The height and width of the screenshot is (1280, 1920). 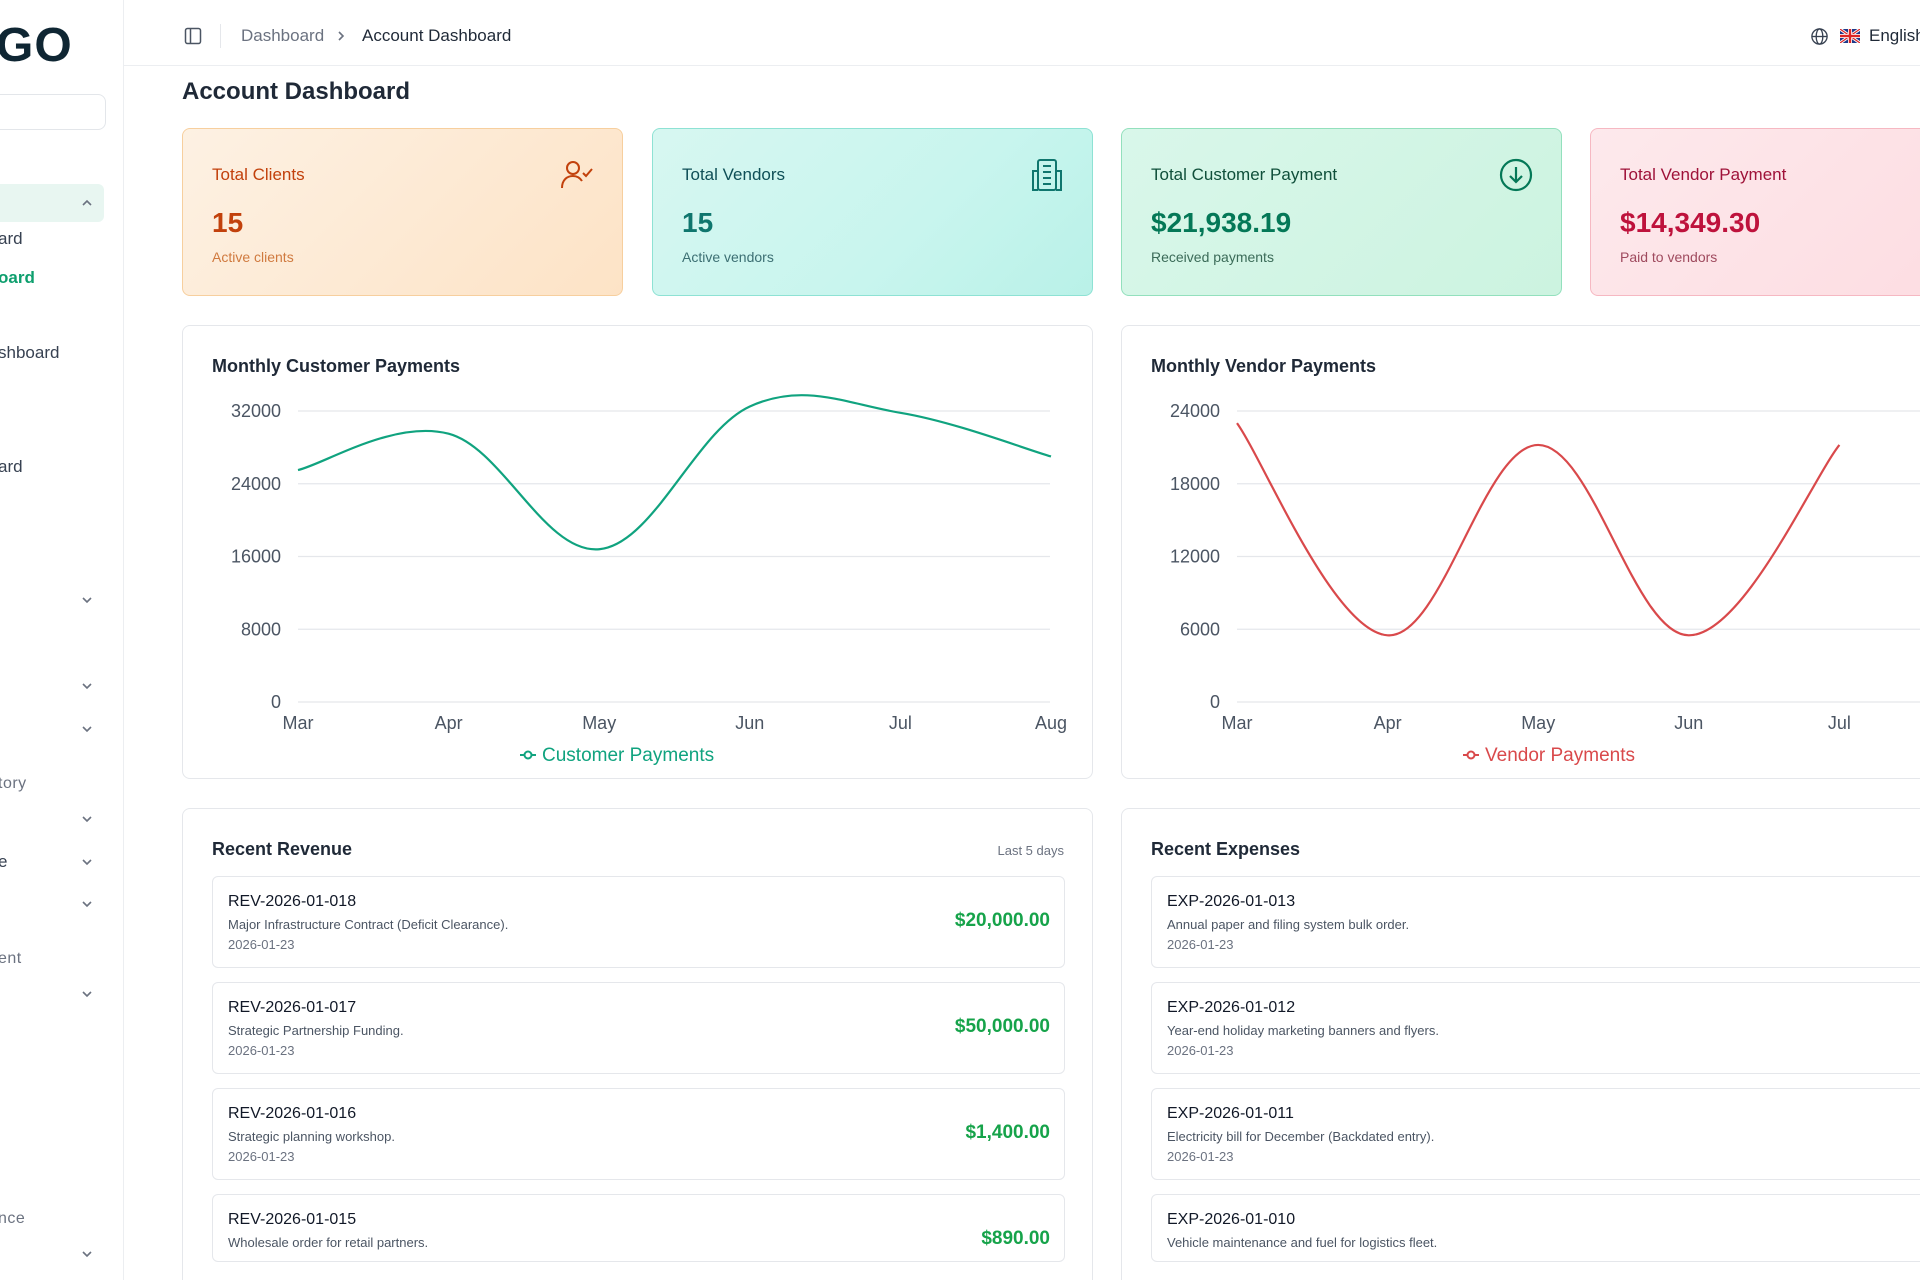 I want to click on top-header: Dashboard Account Dashboard English, so click(x=1022, y=33).